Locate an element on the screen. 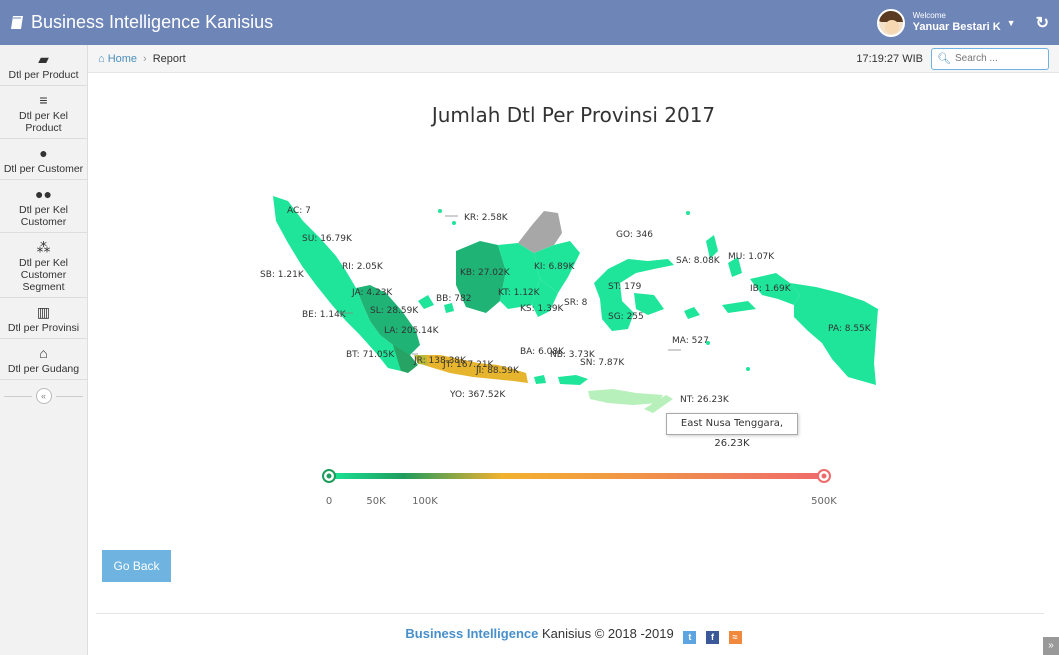  region-bali is located at coordinates (540, 379).